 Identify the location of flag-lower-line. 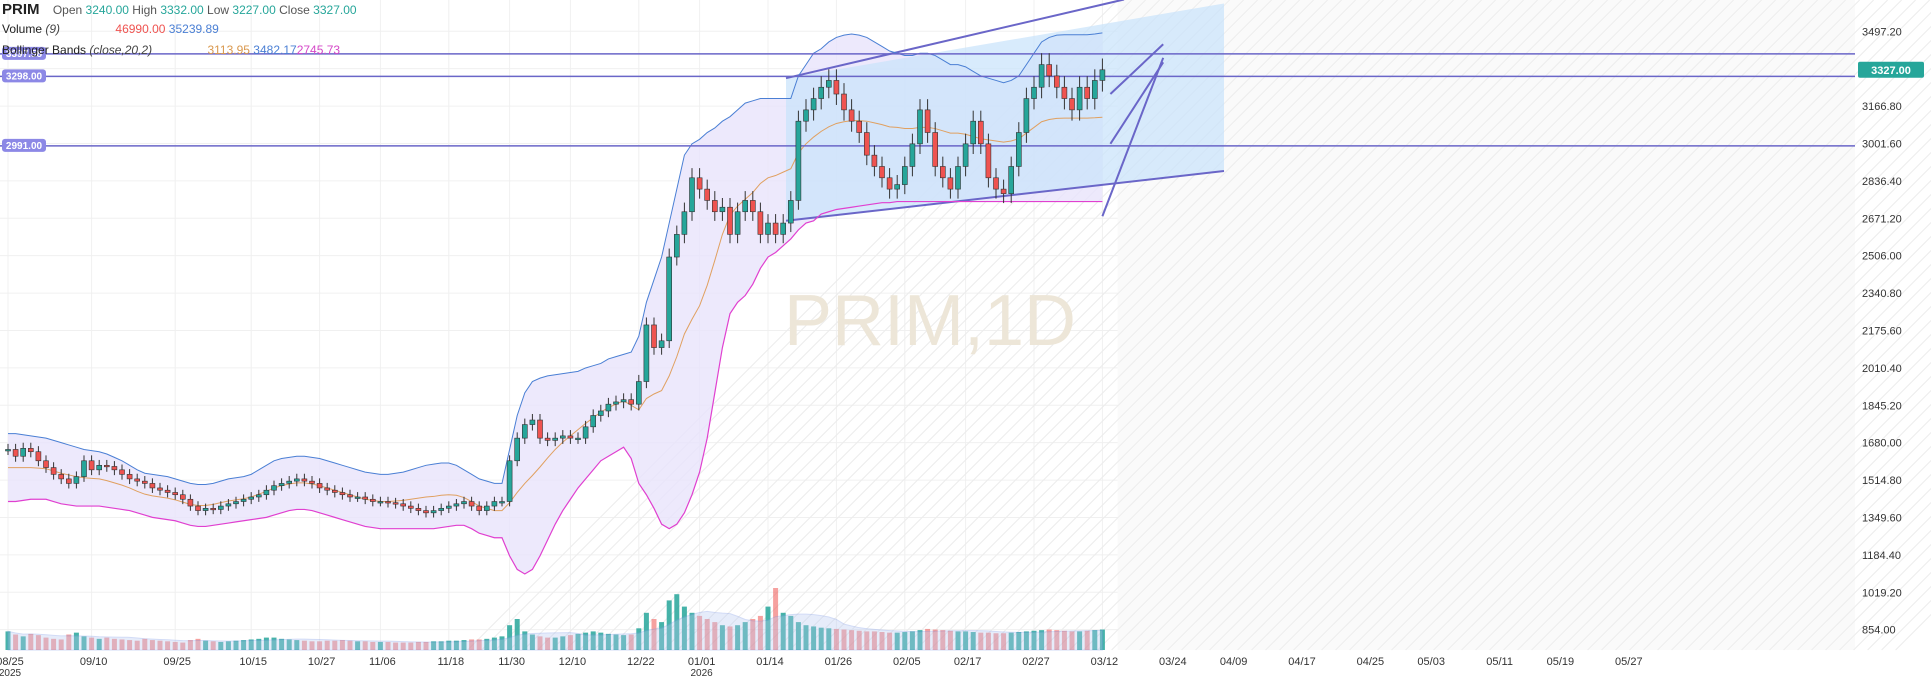
(1137, 103).